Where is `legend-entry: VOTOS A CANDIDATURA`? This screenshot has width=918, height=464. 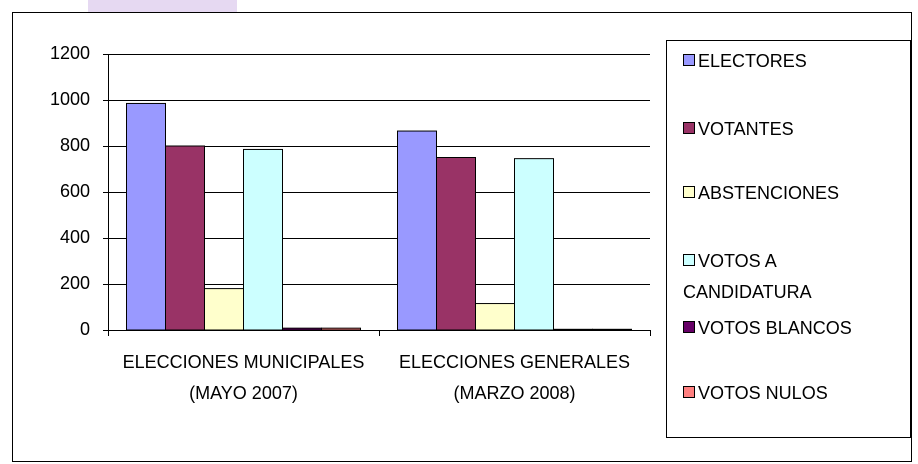
legend-entry: VOTOS A CANDIDATURA is located at coordinates (794, 277).